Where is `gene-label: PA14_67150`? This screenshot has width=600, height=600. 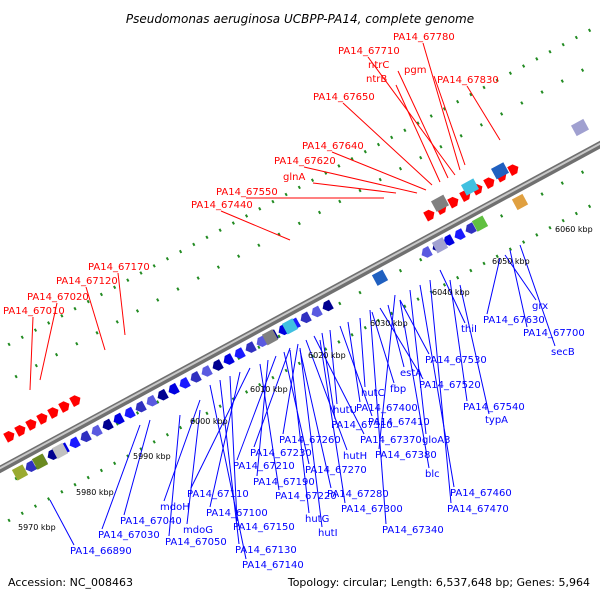 gene-label: PA14_67150 is located at coordinates (264, 527).